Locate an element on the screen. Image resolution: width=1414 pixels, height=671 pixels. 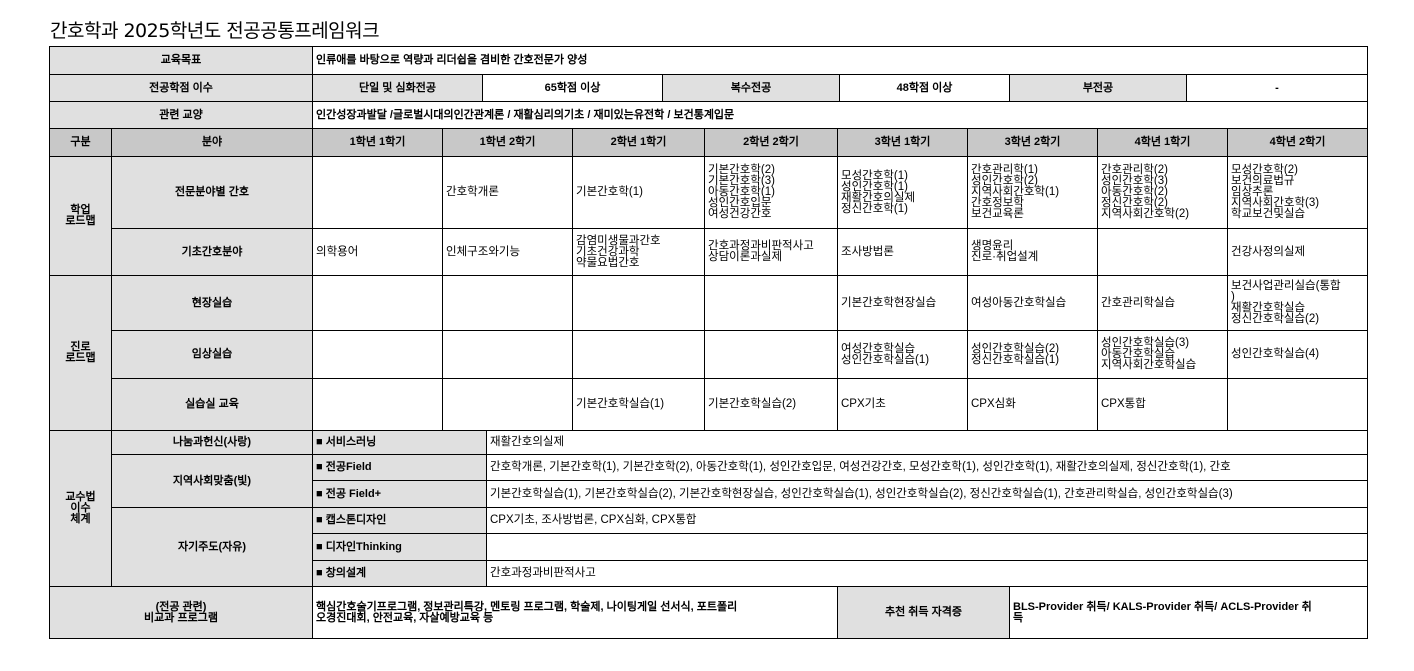
course-cell-text: 간호학개론 is located at coordinates (472, 192).